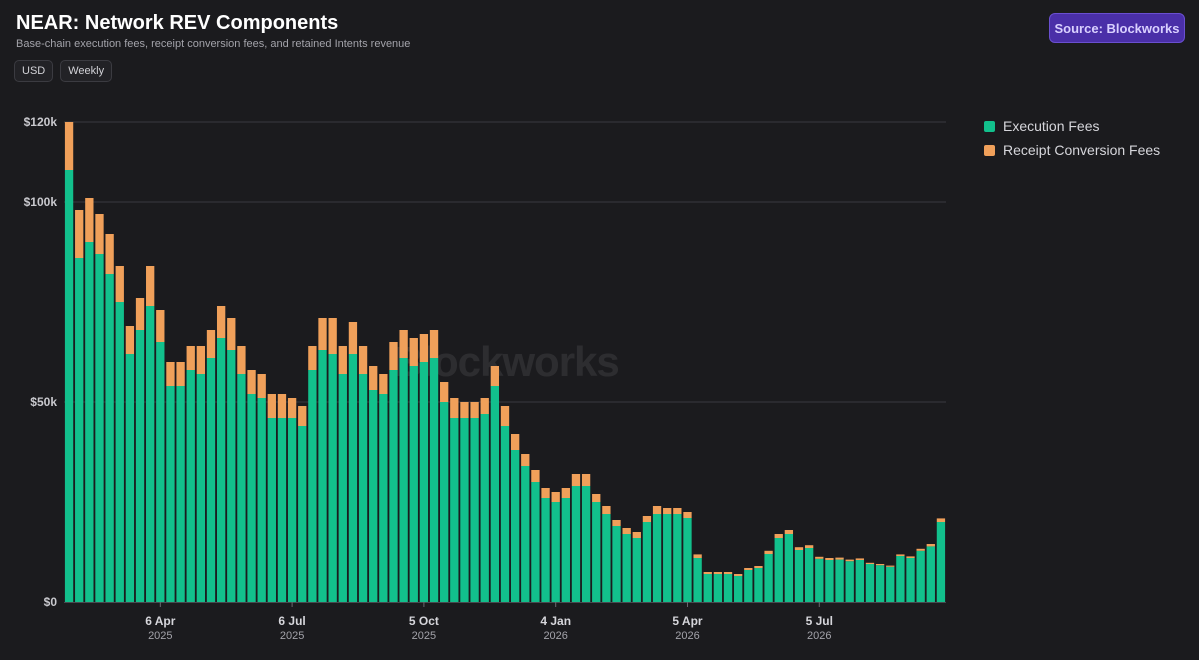 The image size is (1199, 660). What do you see at coordinates (41, 122) in the screenshot?
I see `y-tick-label: $120k` at bounding box center [41, 122].